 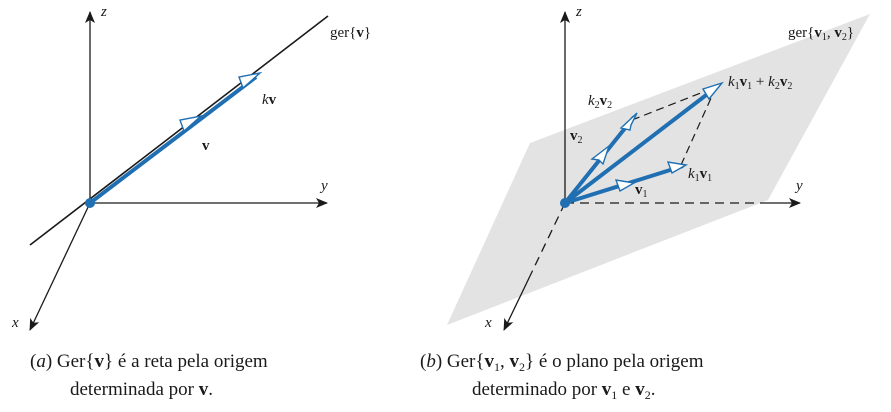 What do you see at coordinates (60, 266) in the screenshot?
I see `x-axis-a` at bounding box center [60, 266].